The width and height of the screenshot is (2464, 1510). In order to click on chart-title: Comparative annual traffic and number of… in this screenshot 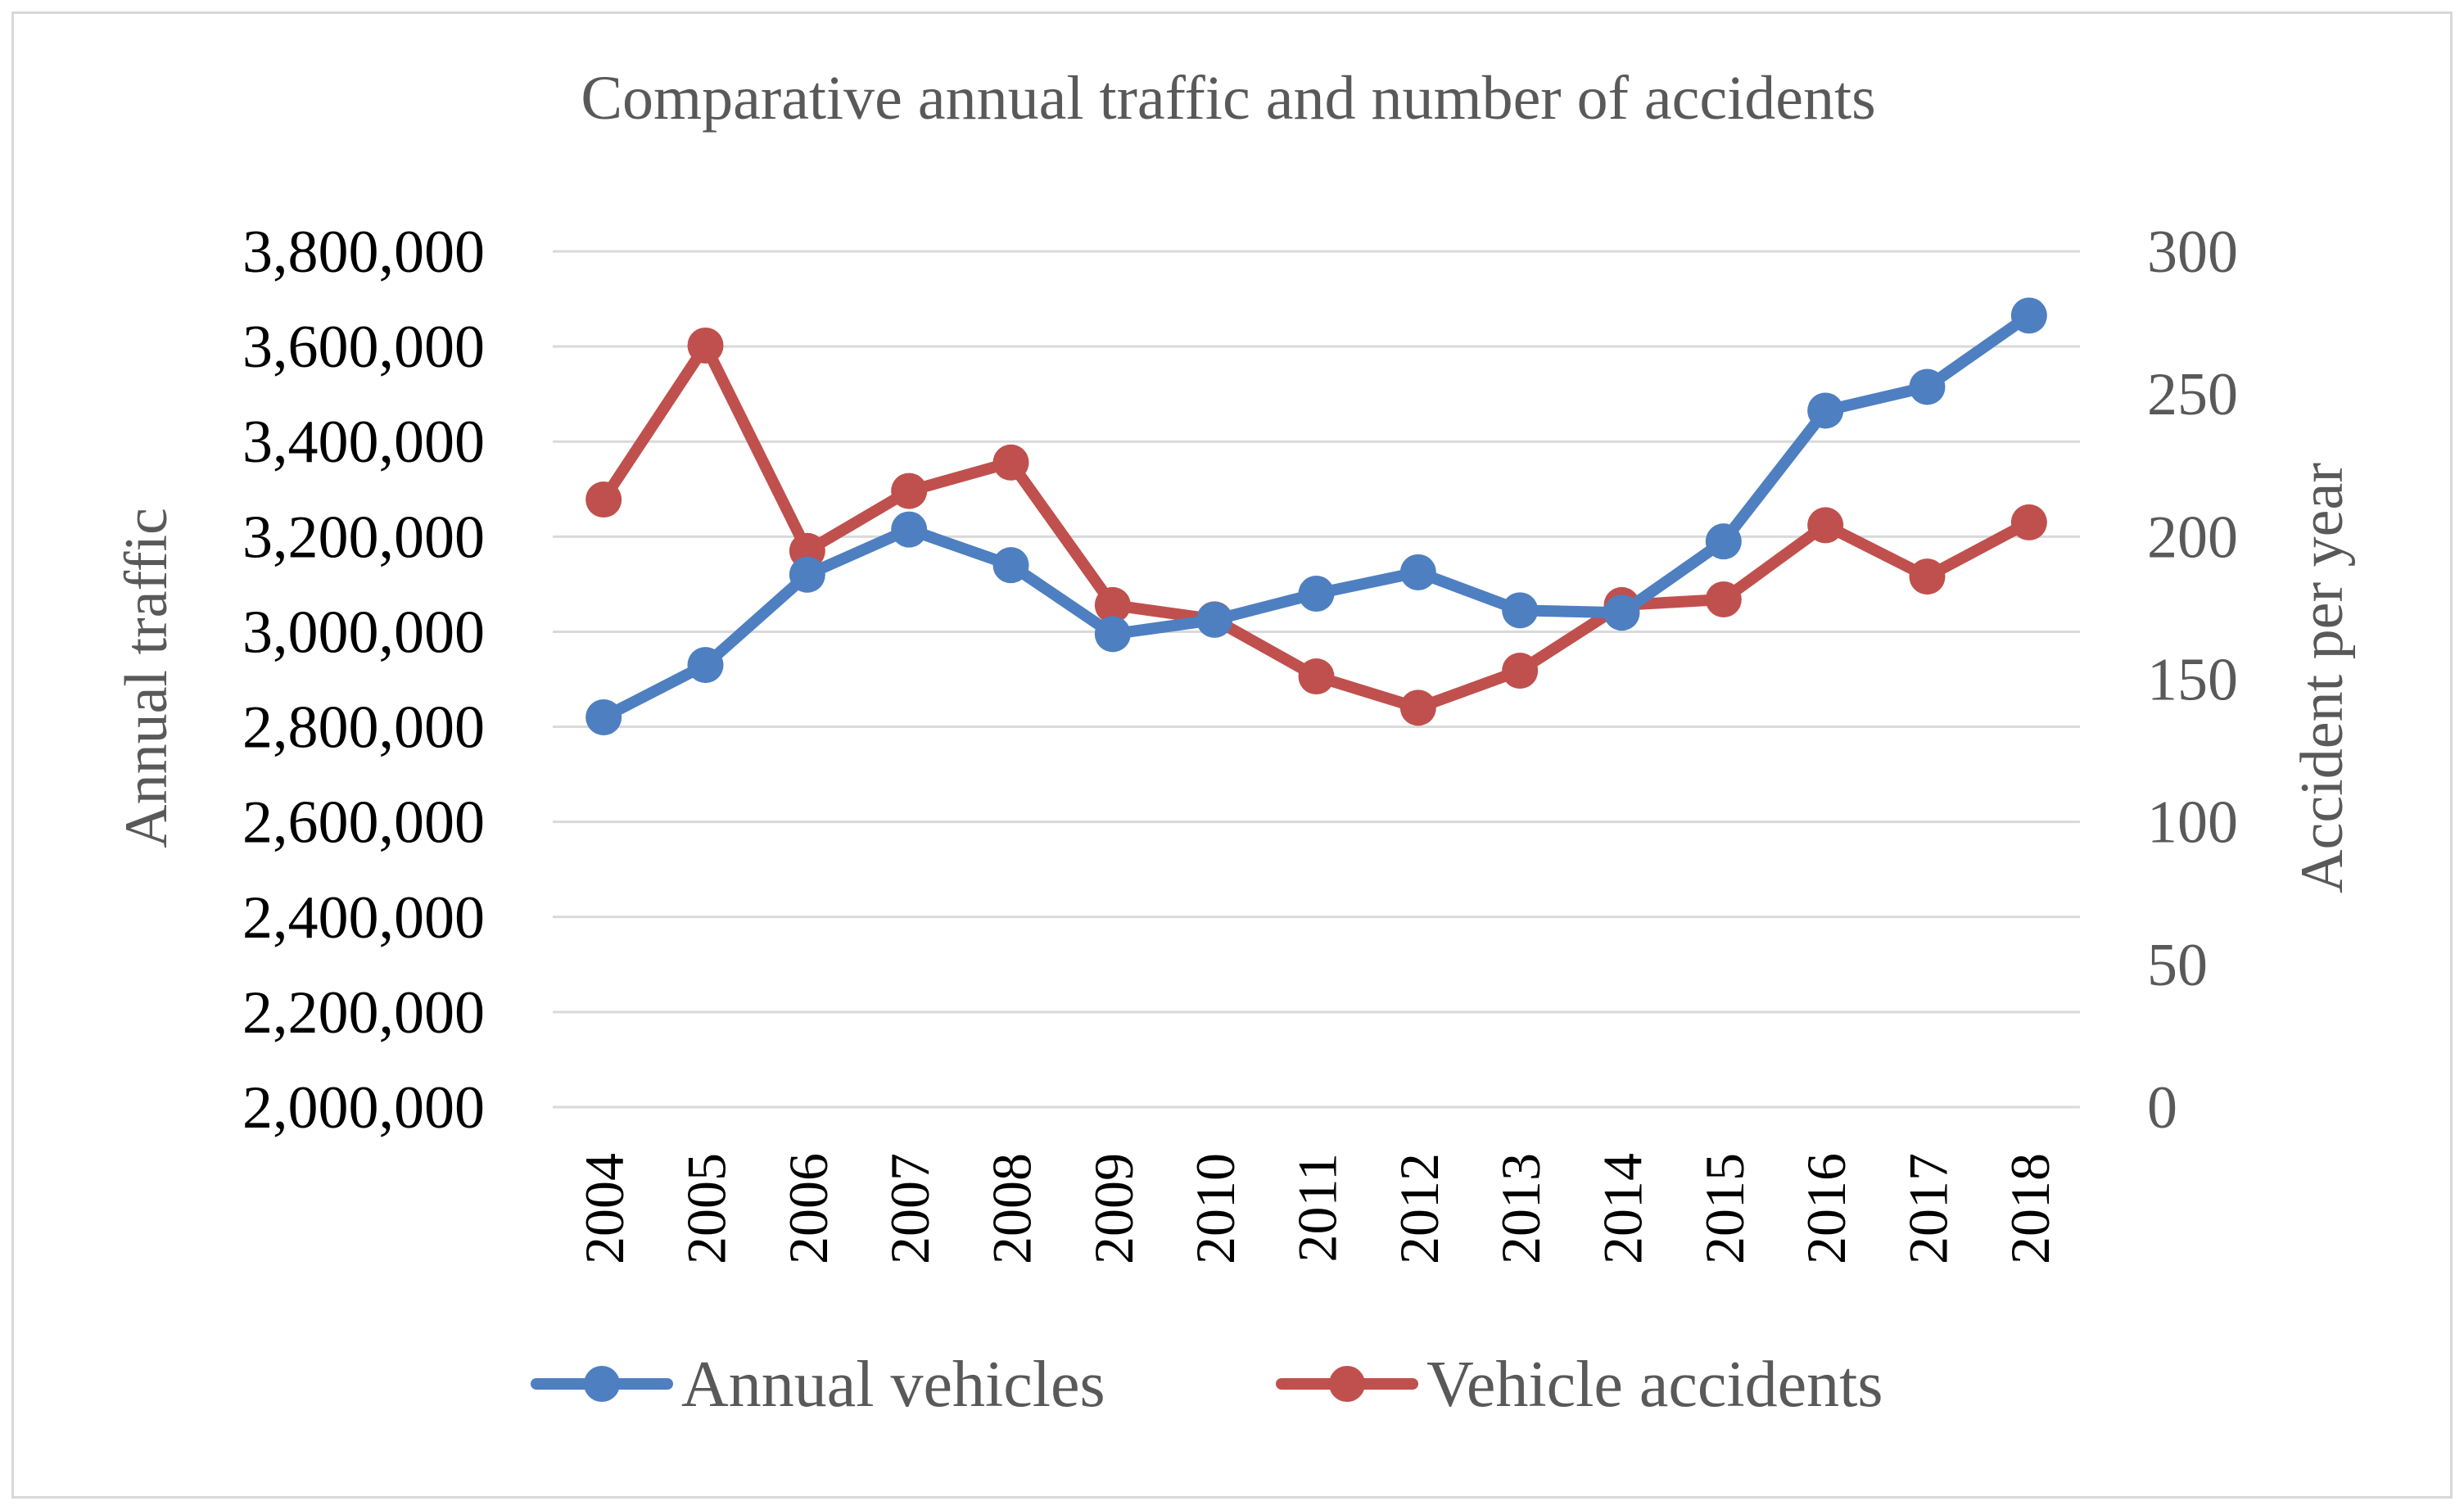, I will do `click(1228, 98)`.